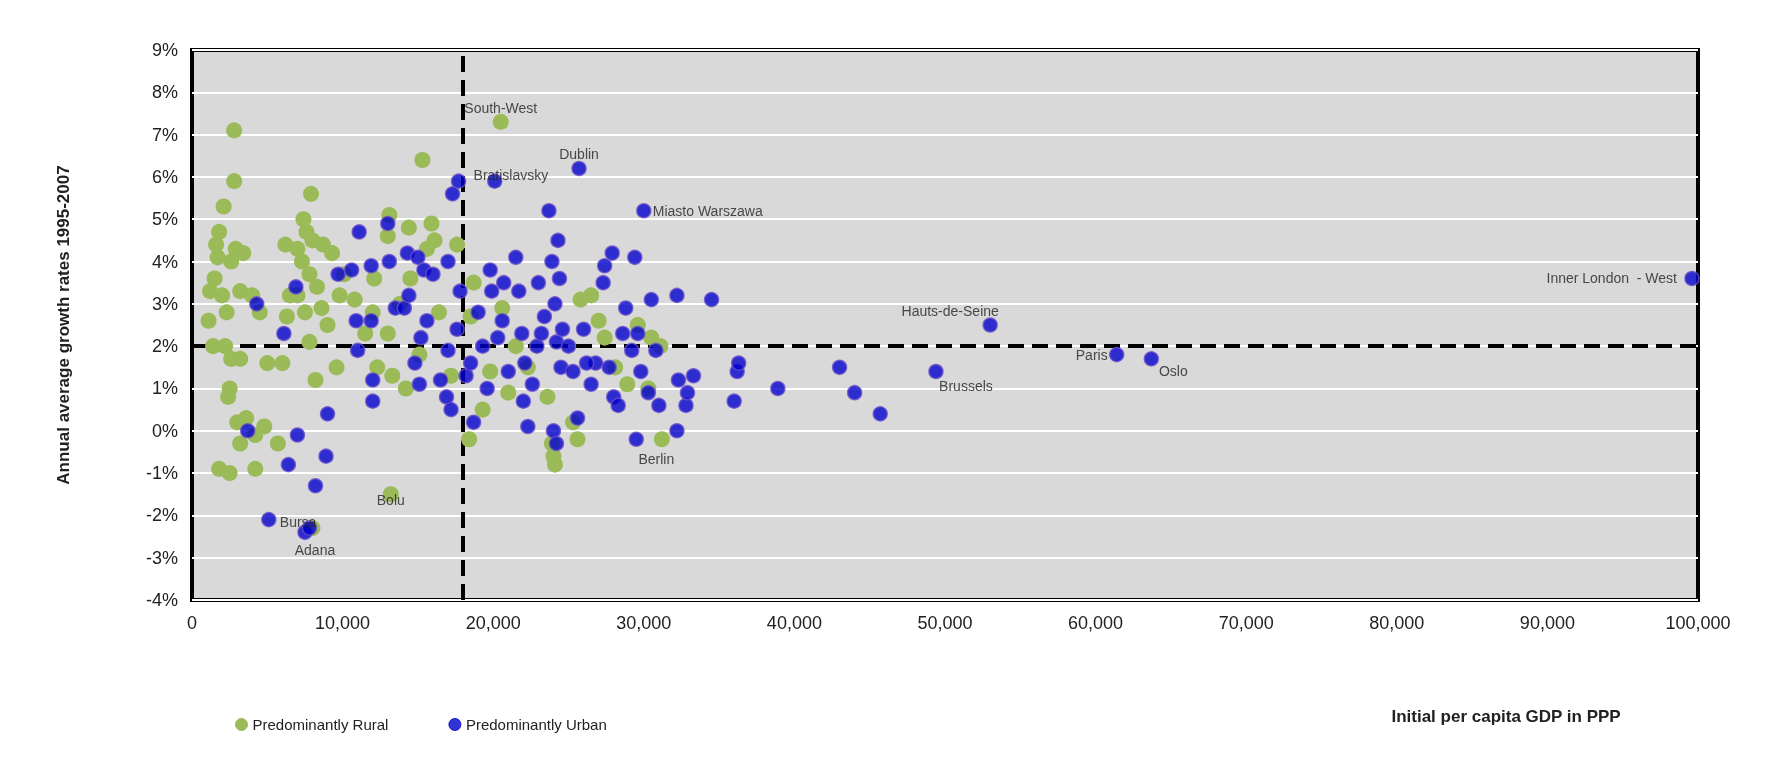 The height and width of the screenshot is (765, 1771). What do you see at coordinates (644, 623) in the screenshot?
I see `x-tick-label: 30,000` at bounding box center [644, 623].